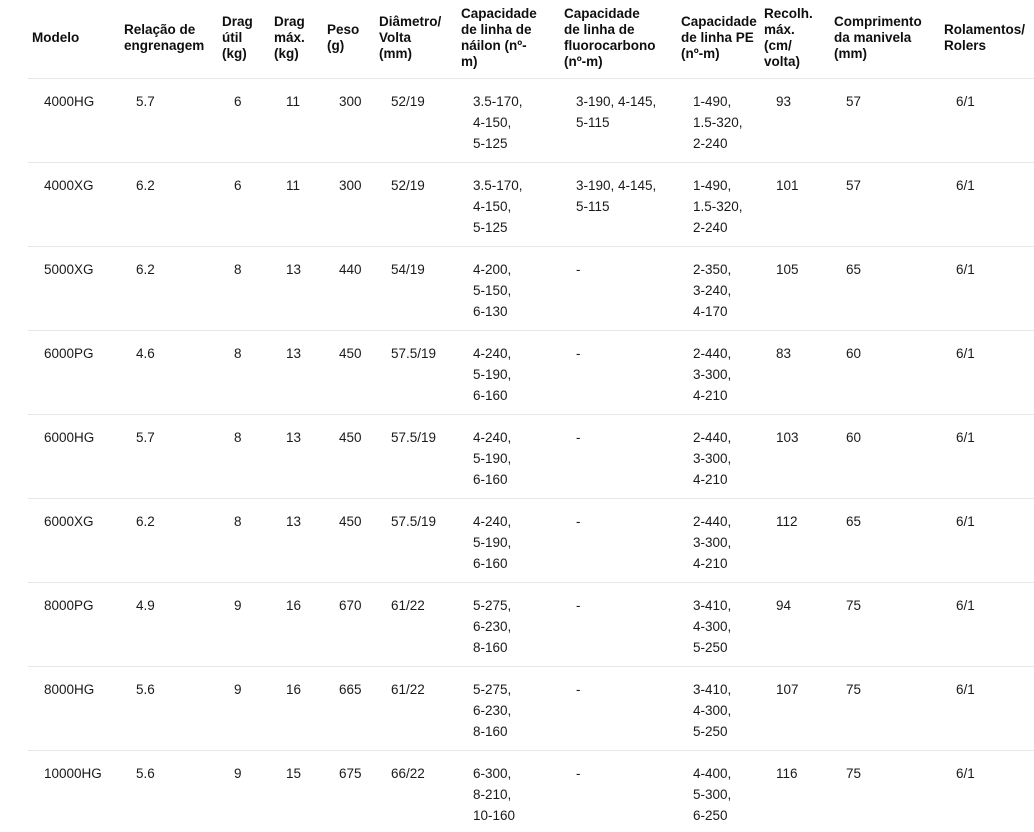 The image size is (1034, 832). I want to click on cell-relacao: 4.9, so click(145, 605).